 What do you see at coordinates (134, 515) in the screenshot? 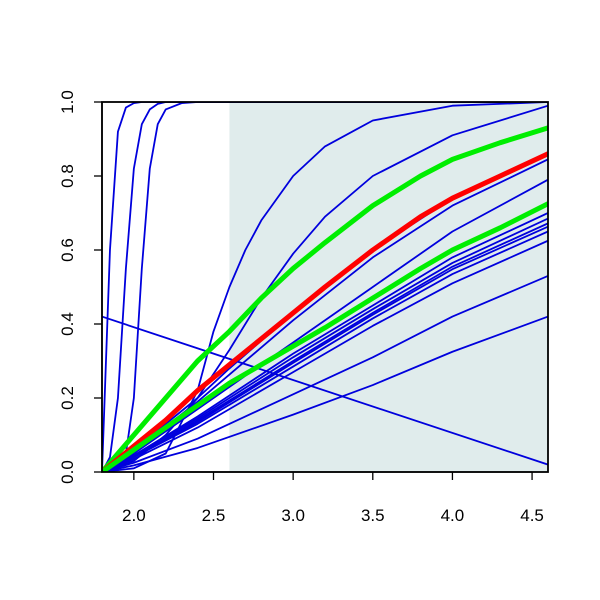
I see `x-tick-label: 2.0` at bounding box center [134, 515].